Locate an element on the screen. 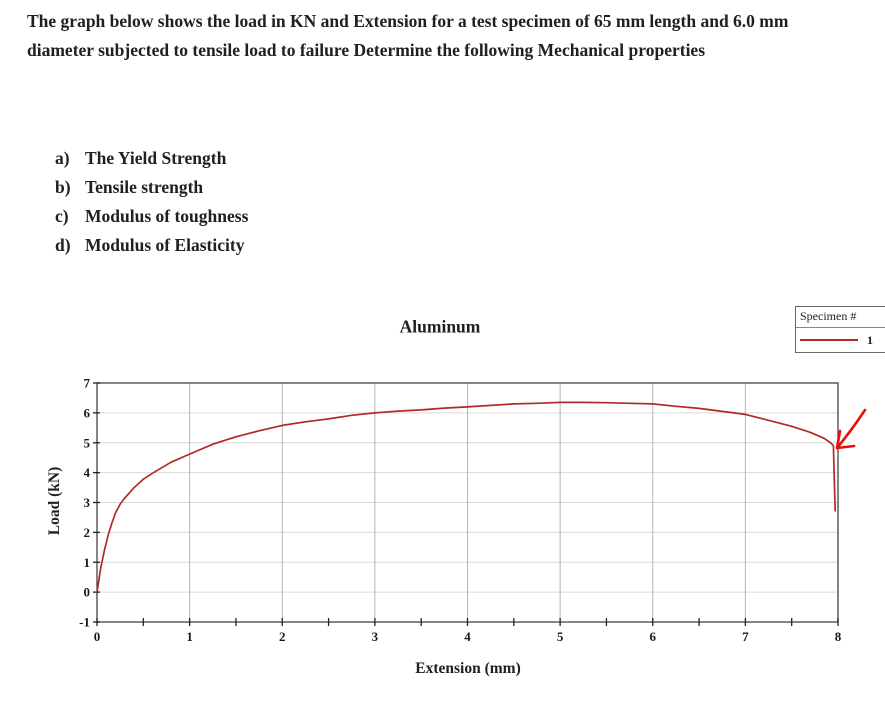 This screenshot has height=706, width=885. legend: Specimen # 1 is located at coordinates (840, 329).